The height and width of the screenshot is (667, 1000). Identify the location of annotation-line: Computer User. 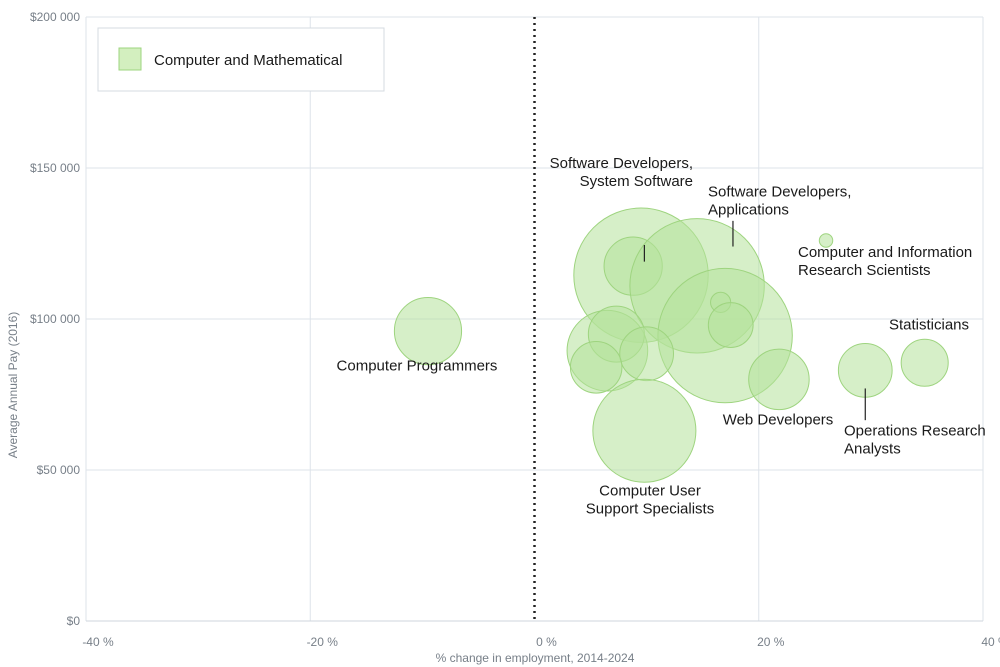
(650, 491).